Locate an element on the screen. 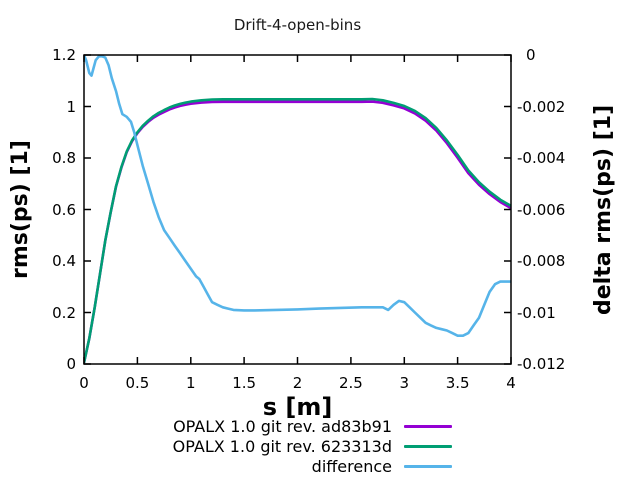 The width and height of the screenshot is (640, 480). y-tick-label-right: -0.012 is located at coordinates (541, 364).